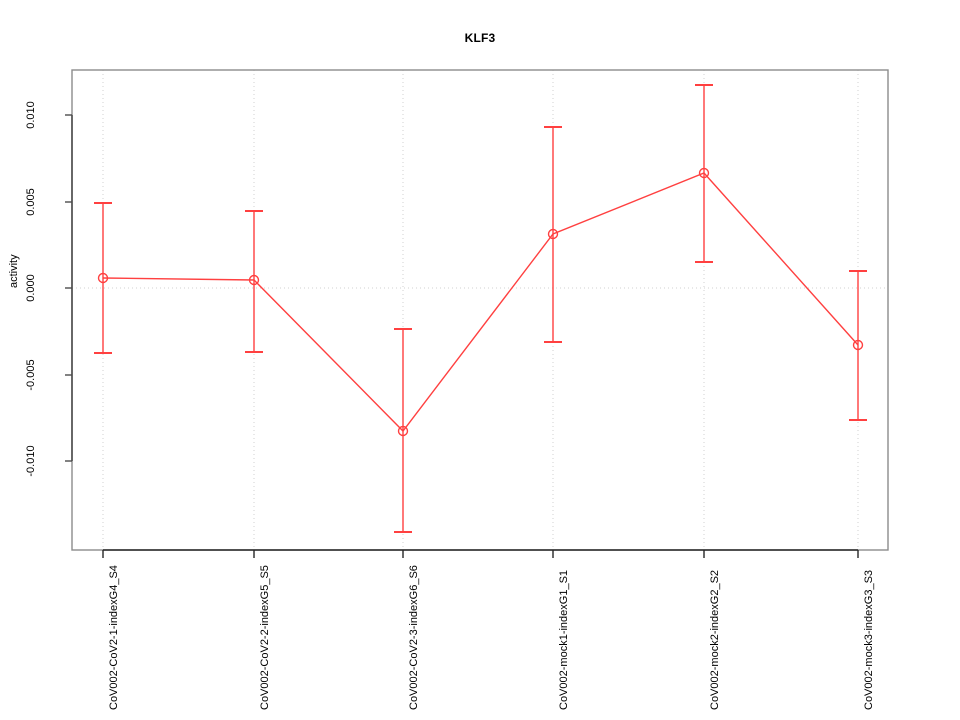 Image resolution: width=960 pixels, height=720 pixels. What do you see at coordinates (31, 375) in the screenshot?
I see `y-tick-label: -0.005` at bounding box center [31, 375].